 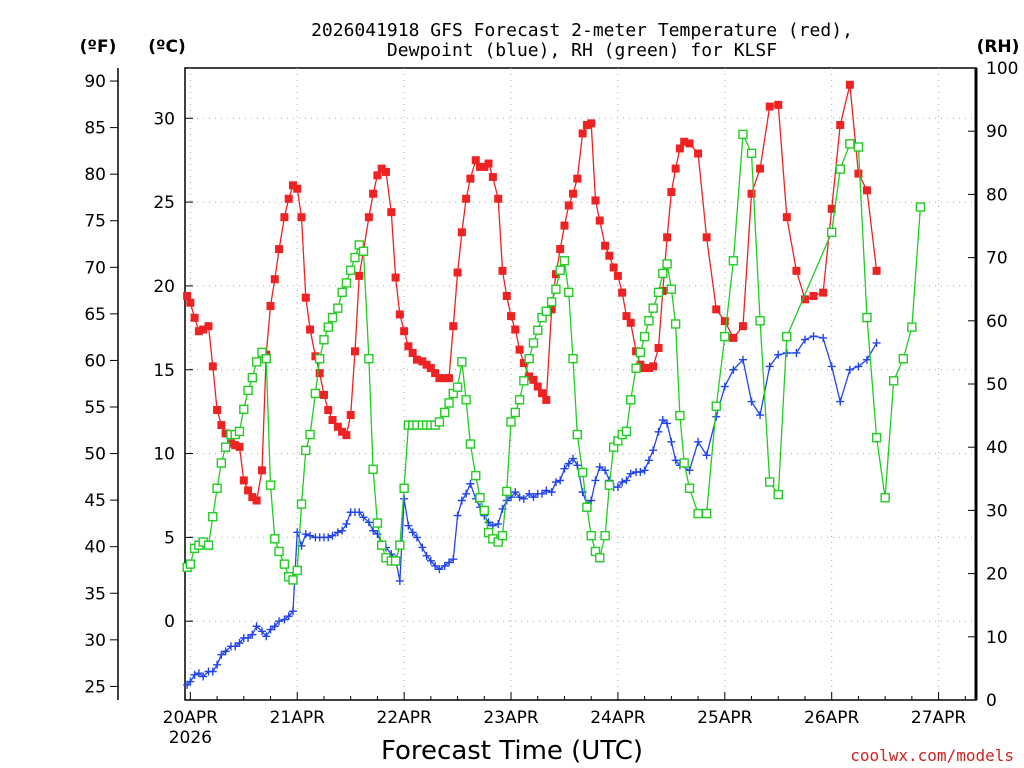 I want to click on celsius-tick-label: 5, so click(x=169, y=538).